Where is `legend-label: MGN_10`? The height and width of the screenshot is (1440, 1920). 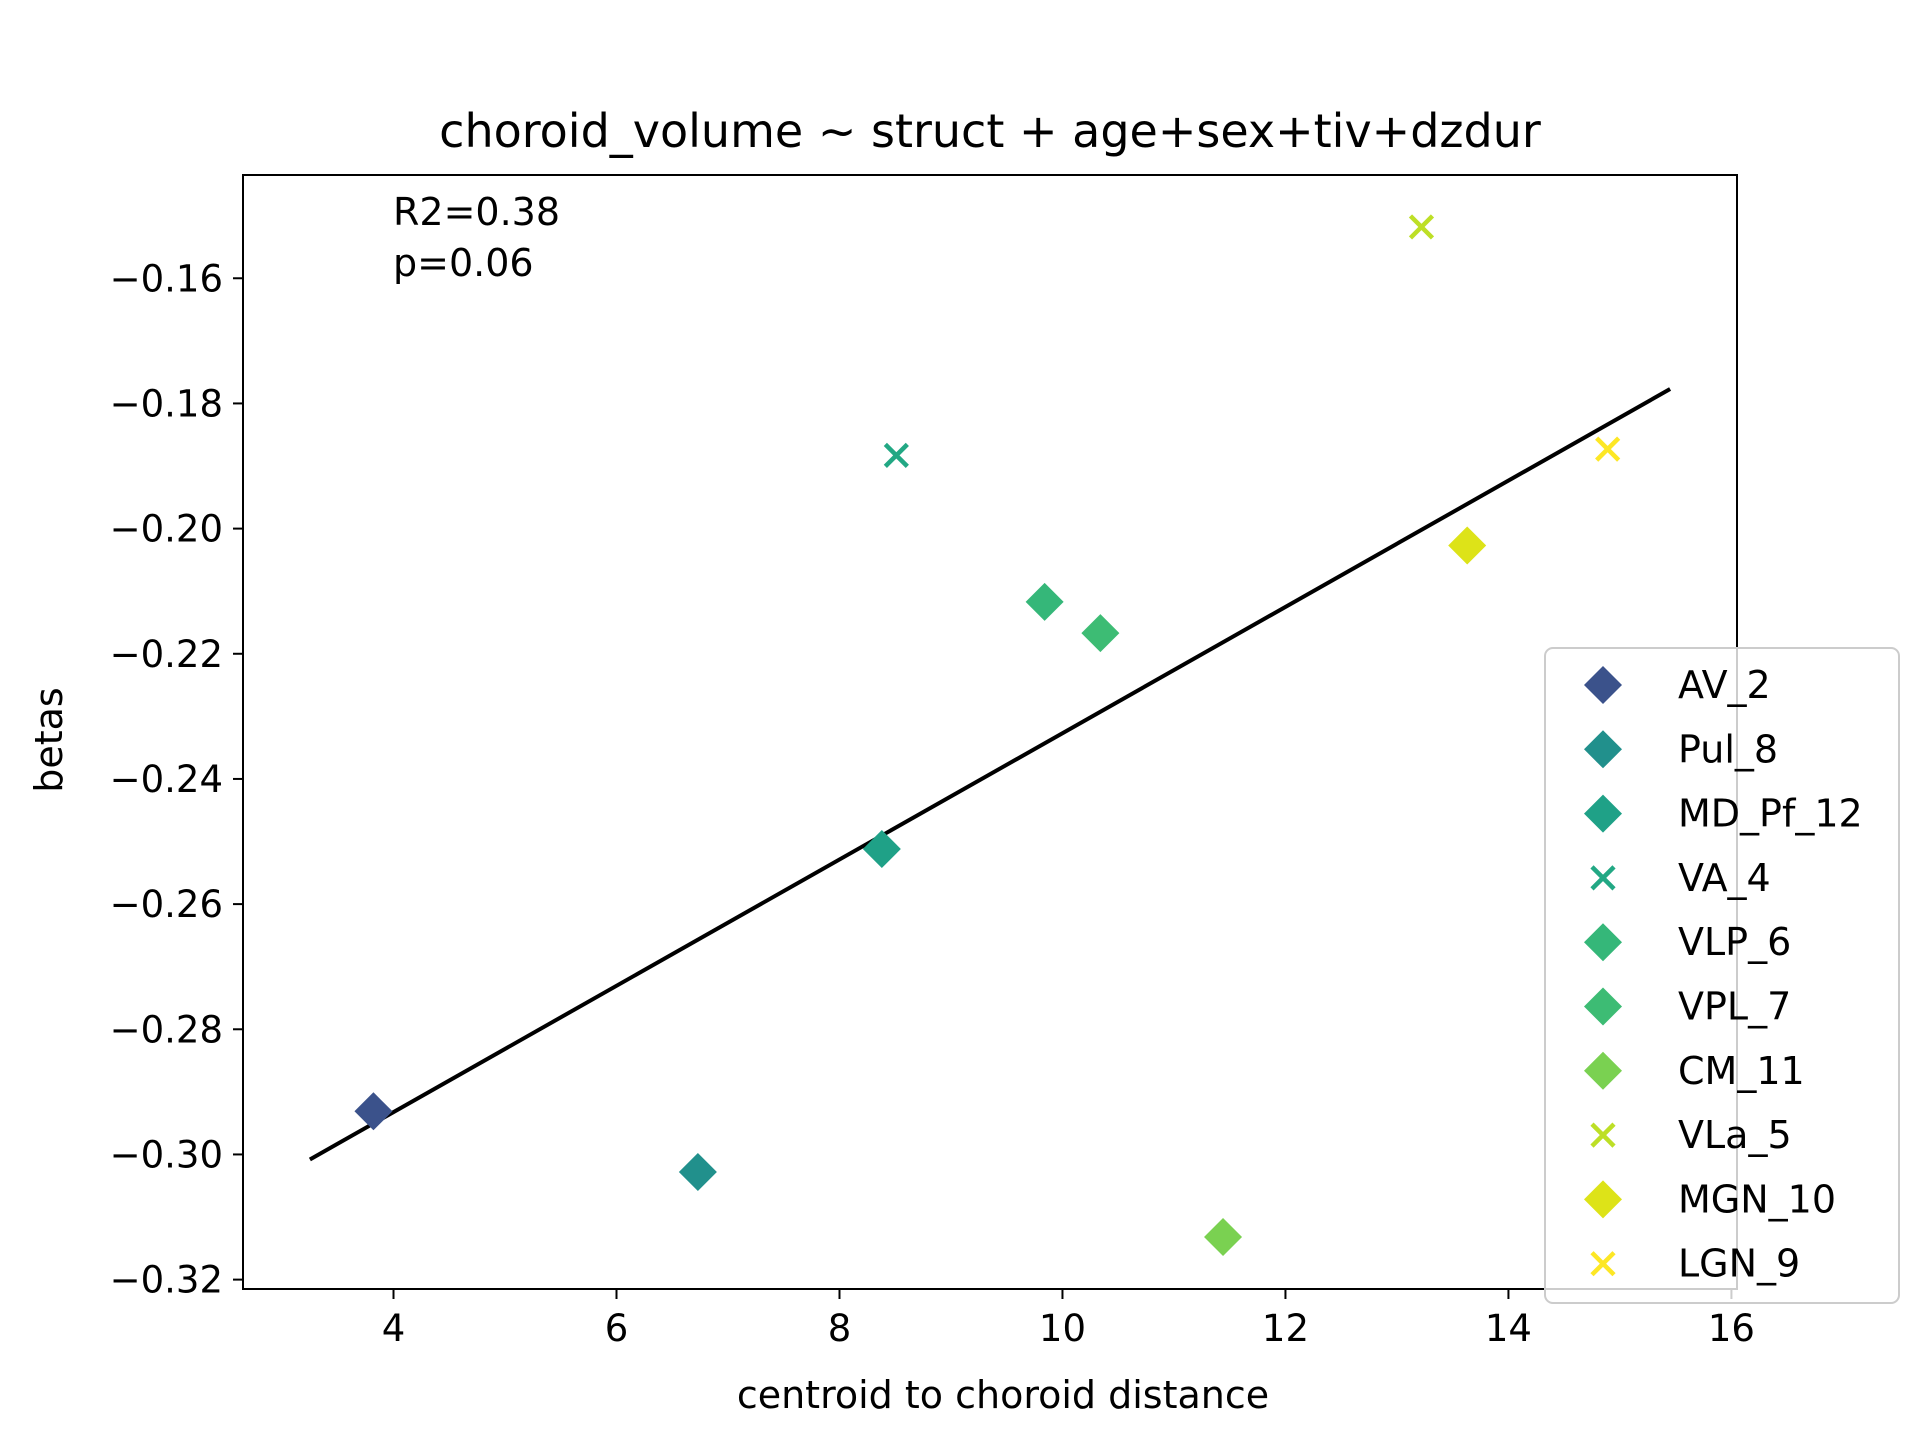 legend-label: MGN_10 is located at coordinates (1757, 1199).